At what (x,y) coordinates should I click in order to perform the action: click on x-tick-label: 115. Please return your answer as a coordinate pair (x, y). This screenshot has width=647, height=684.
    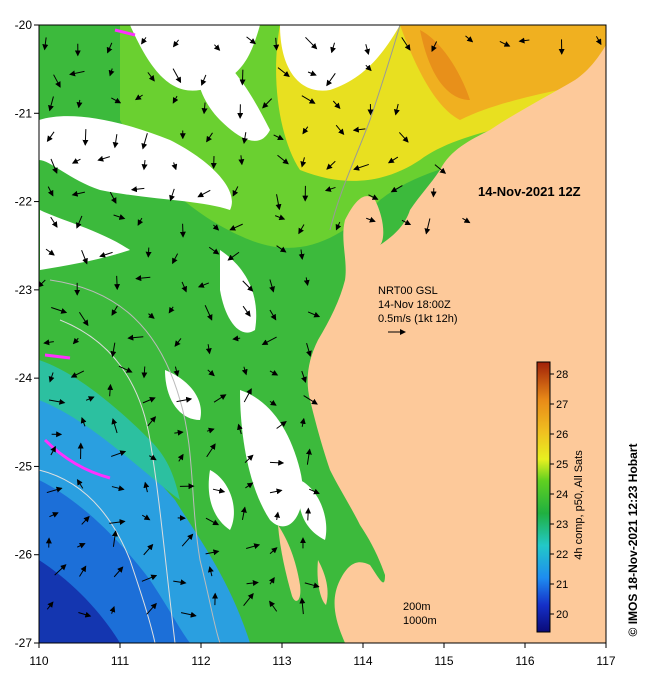
    Looking at the image, I should click on (443, 661).